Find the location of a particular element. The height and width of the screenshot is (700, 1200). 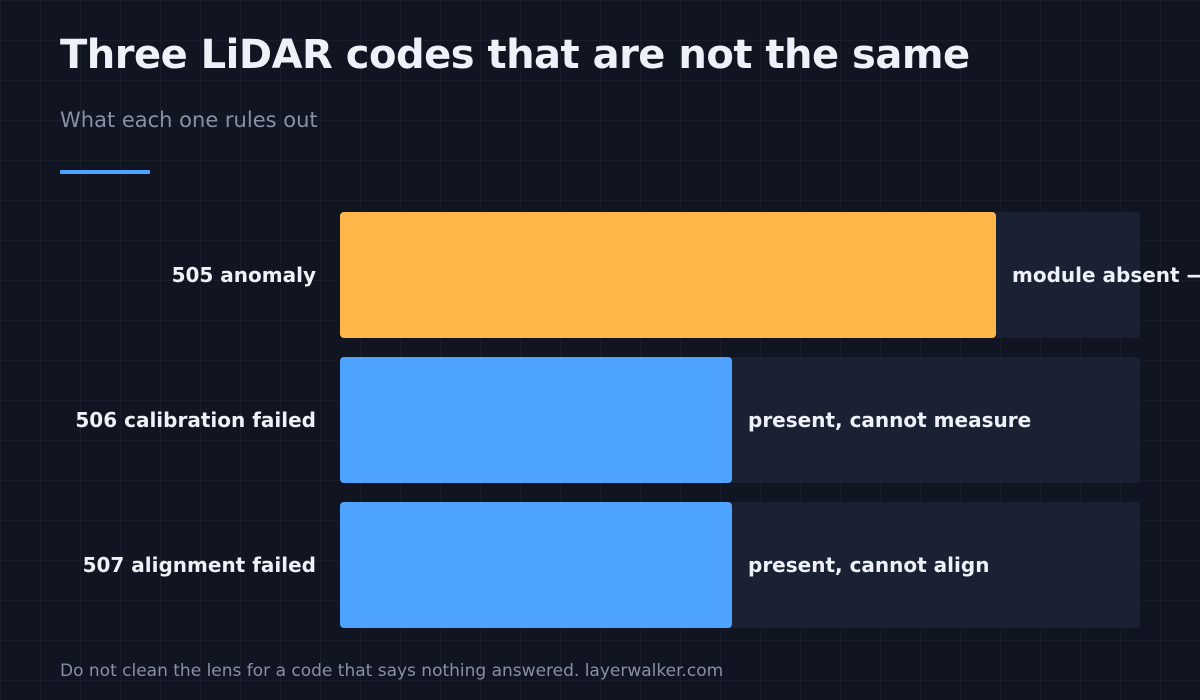

bar-value-label: module absent — is located at coordinates (1106, 275).